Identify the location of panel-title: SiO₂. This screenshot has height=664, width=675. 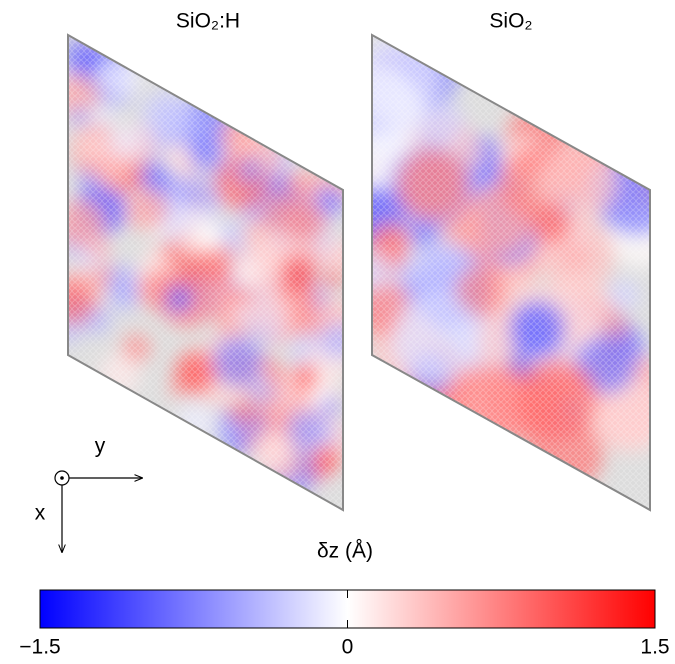
(510, 21).